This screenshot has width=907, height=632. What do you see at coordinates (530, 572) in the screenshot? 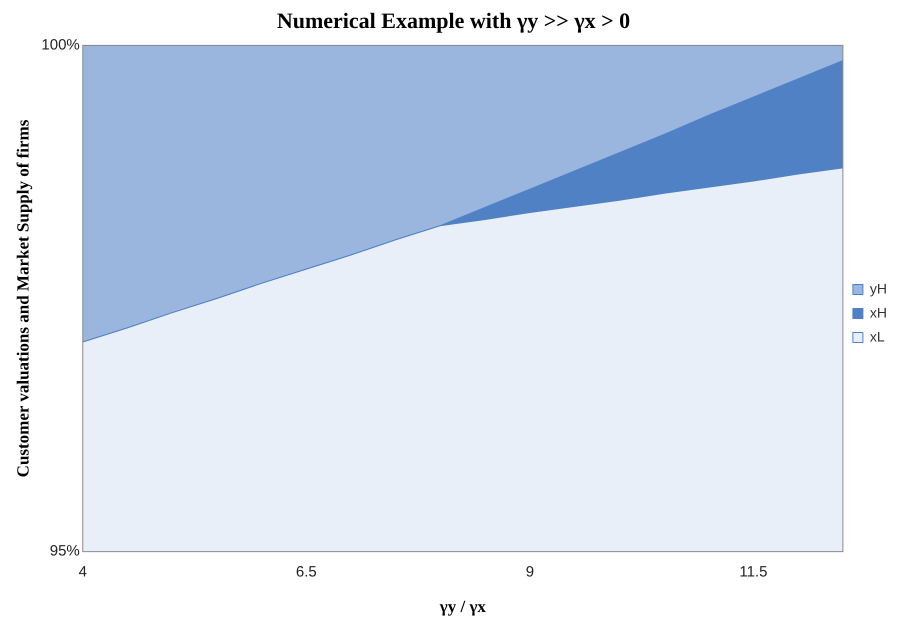
I see `x-tick-label: 9` at bounding box center [530, 572].